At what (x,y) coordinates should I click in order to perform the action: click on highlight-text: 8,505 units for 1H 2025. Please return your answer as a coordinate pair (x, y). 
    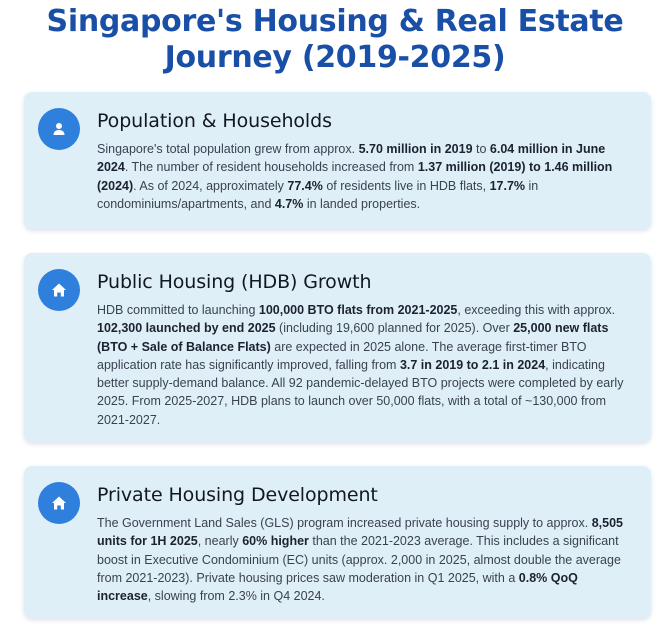
    Looking at the image, I should click on (360, 532).